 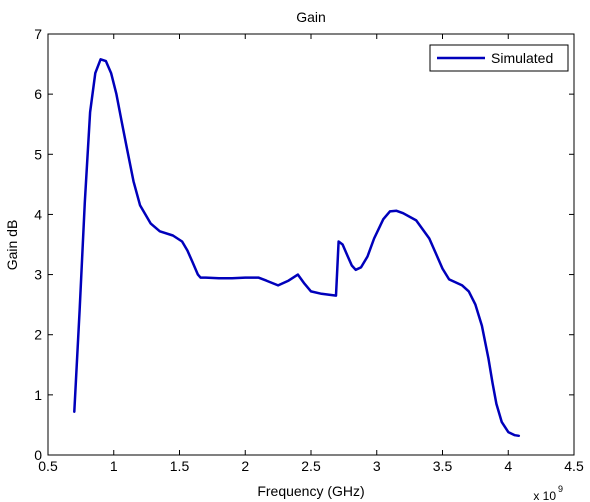 What do you see at coordinates (522, 58) in the screenshot?
I see `legend-label-simulated: Simulated` at bounding box center [522, 58].